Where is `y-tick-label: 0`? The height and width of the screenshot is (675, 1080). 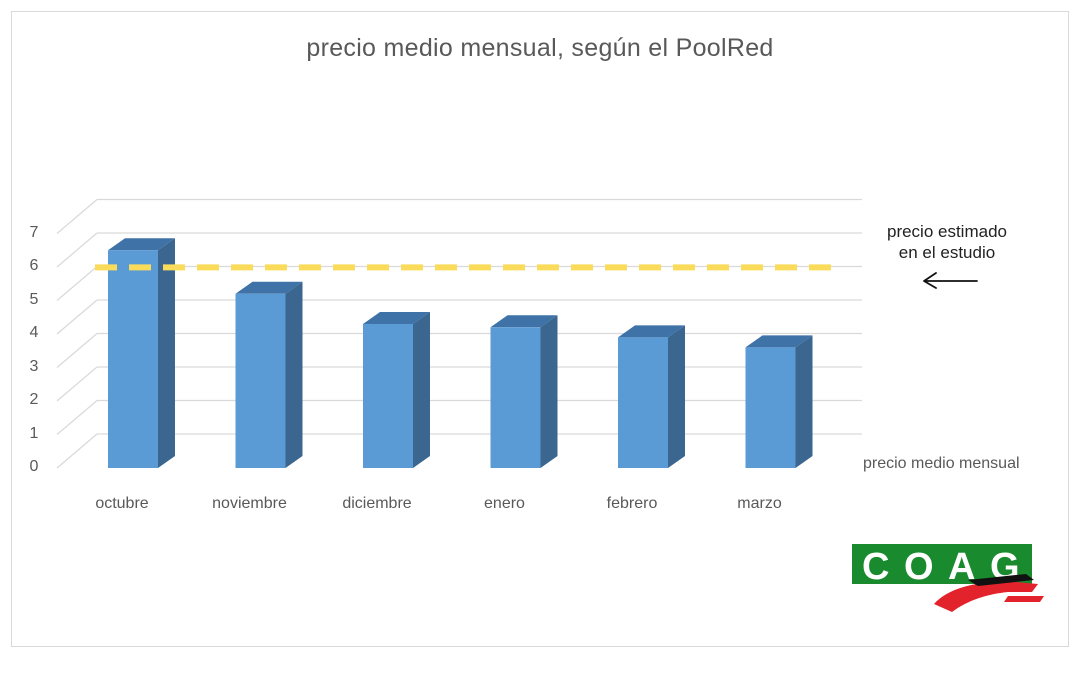
y-tick-label: 0 is located at coordinates (34, 466).